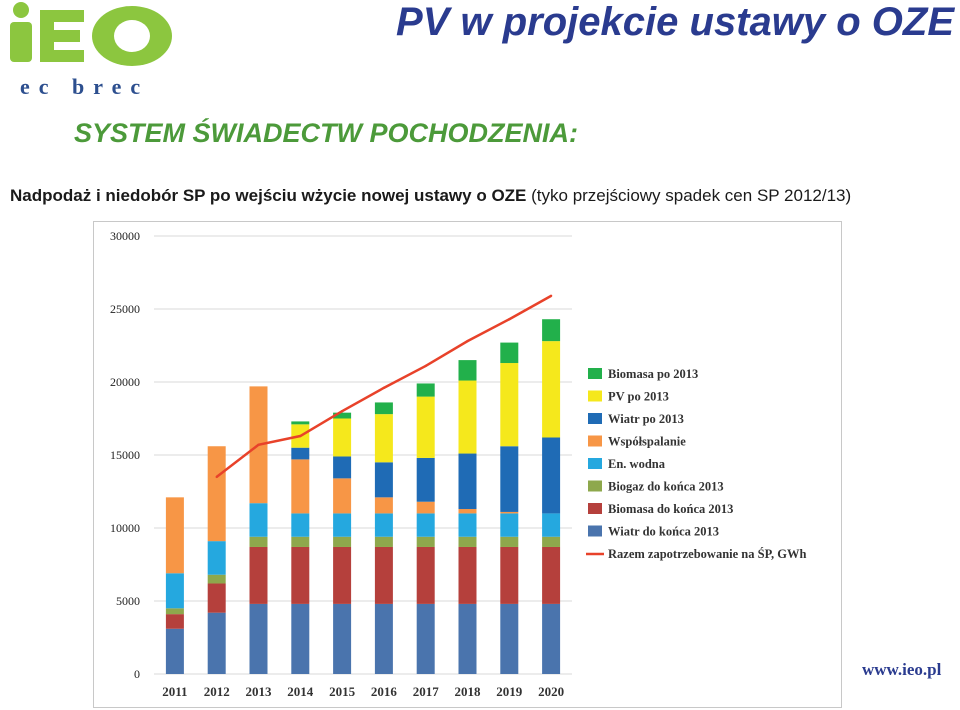 The width and height of the screenshot is (960, 710). I want to click on x-tick-label: 2018, so click(468, 691).